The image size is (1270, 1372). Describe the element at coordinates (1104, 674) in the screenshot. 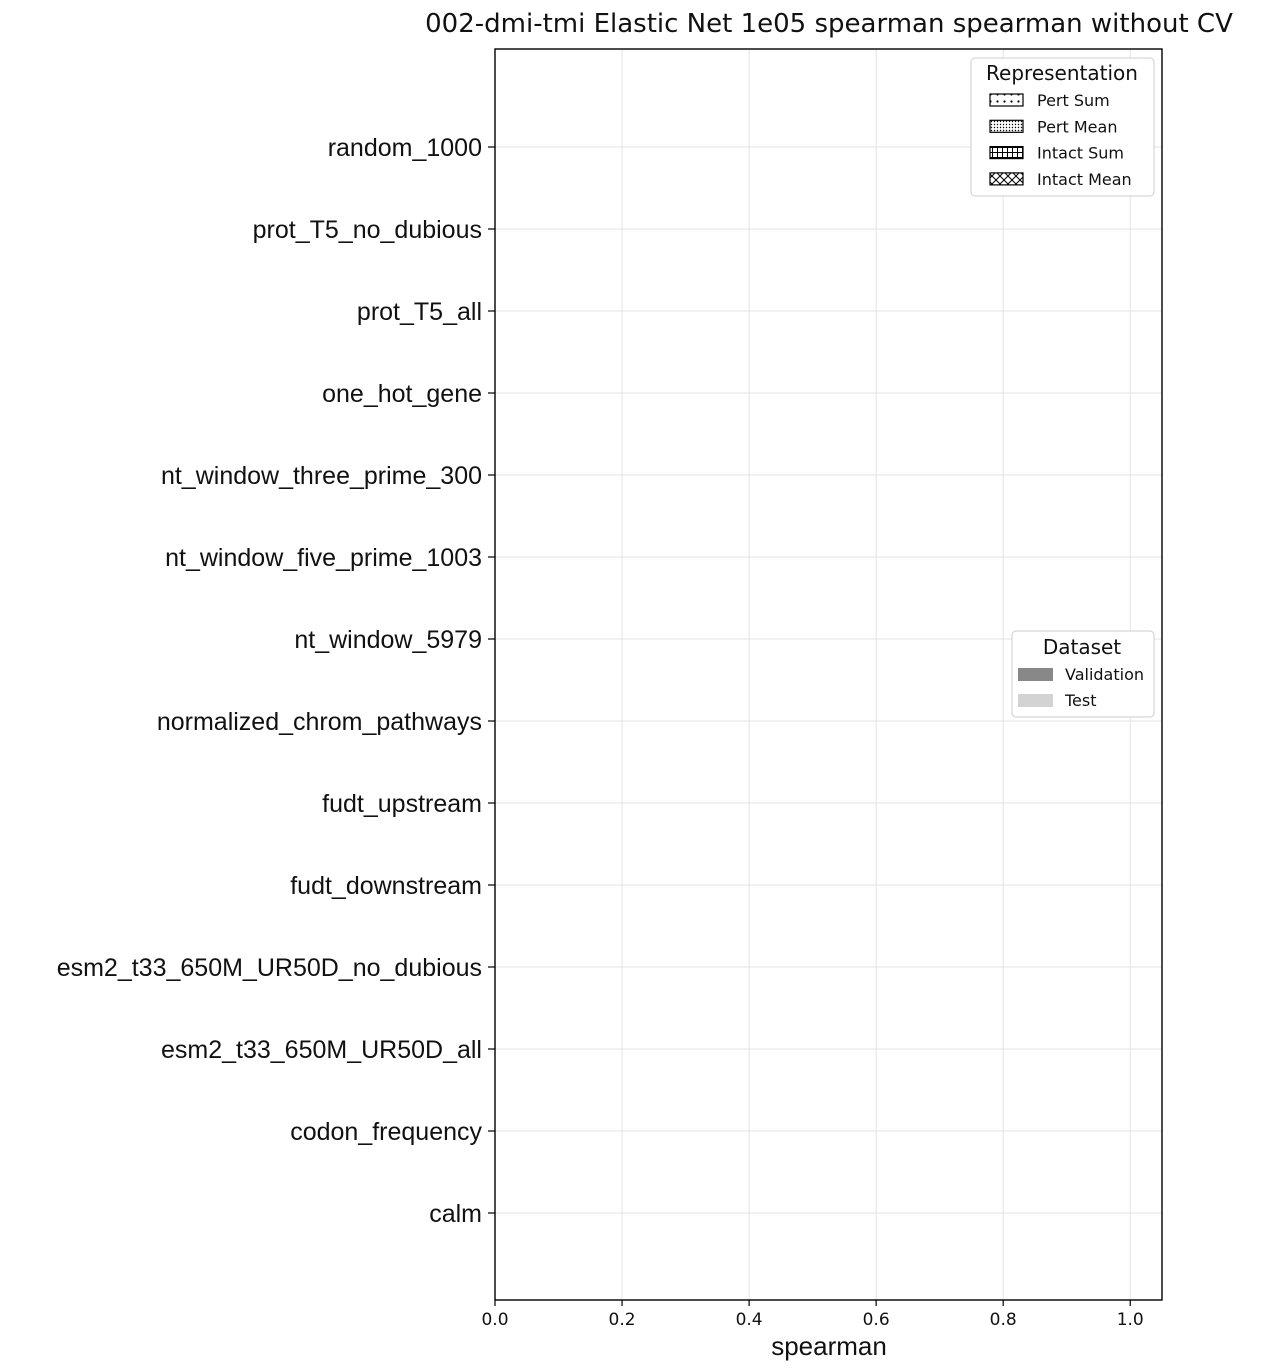

I see `legend-entry-label: Validation` at that location.